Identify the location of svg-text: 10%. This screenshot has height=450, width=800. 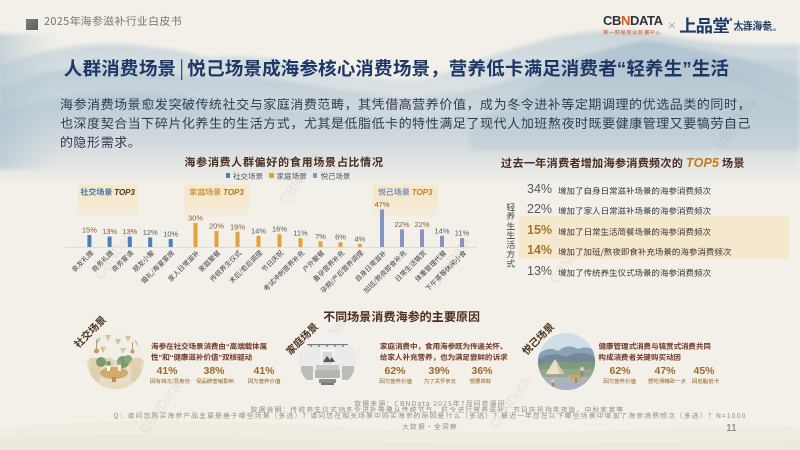
(170, 234).